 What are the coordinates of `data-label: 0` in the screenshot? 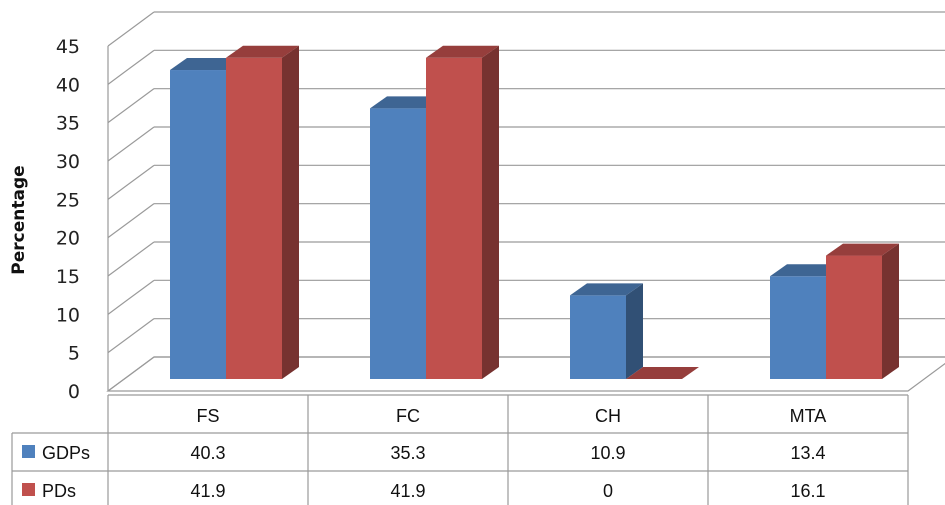 It's located at (608, 491).